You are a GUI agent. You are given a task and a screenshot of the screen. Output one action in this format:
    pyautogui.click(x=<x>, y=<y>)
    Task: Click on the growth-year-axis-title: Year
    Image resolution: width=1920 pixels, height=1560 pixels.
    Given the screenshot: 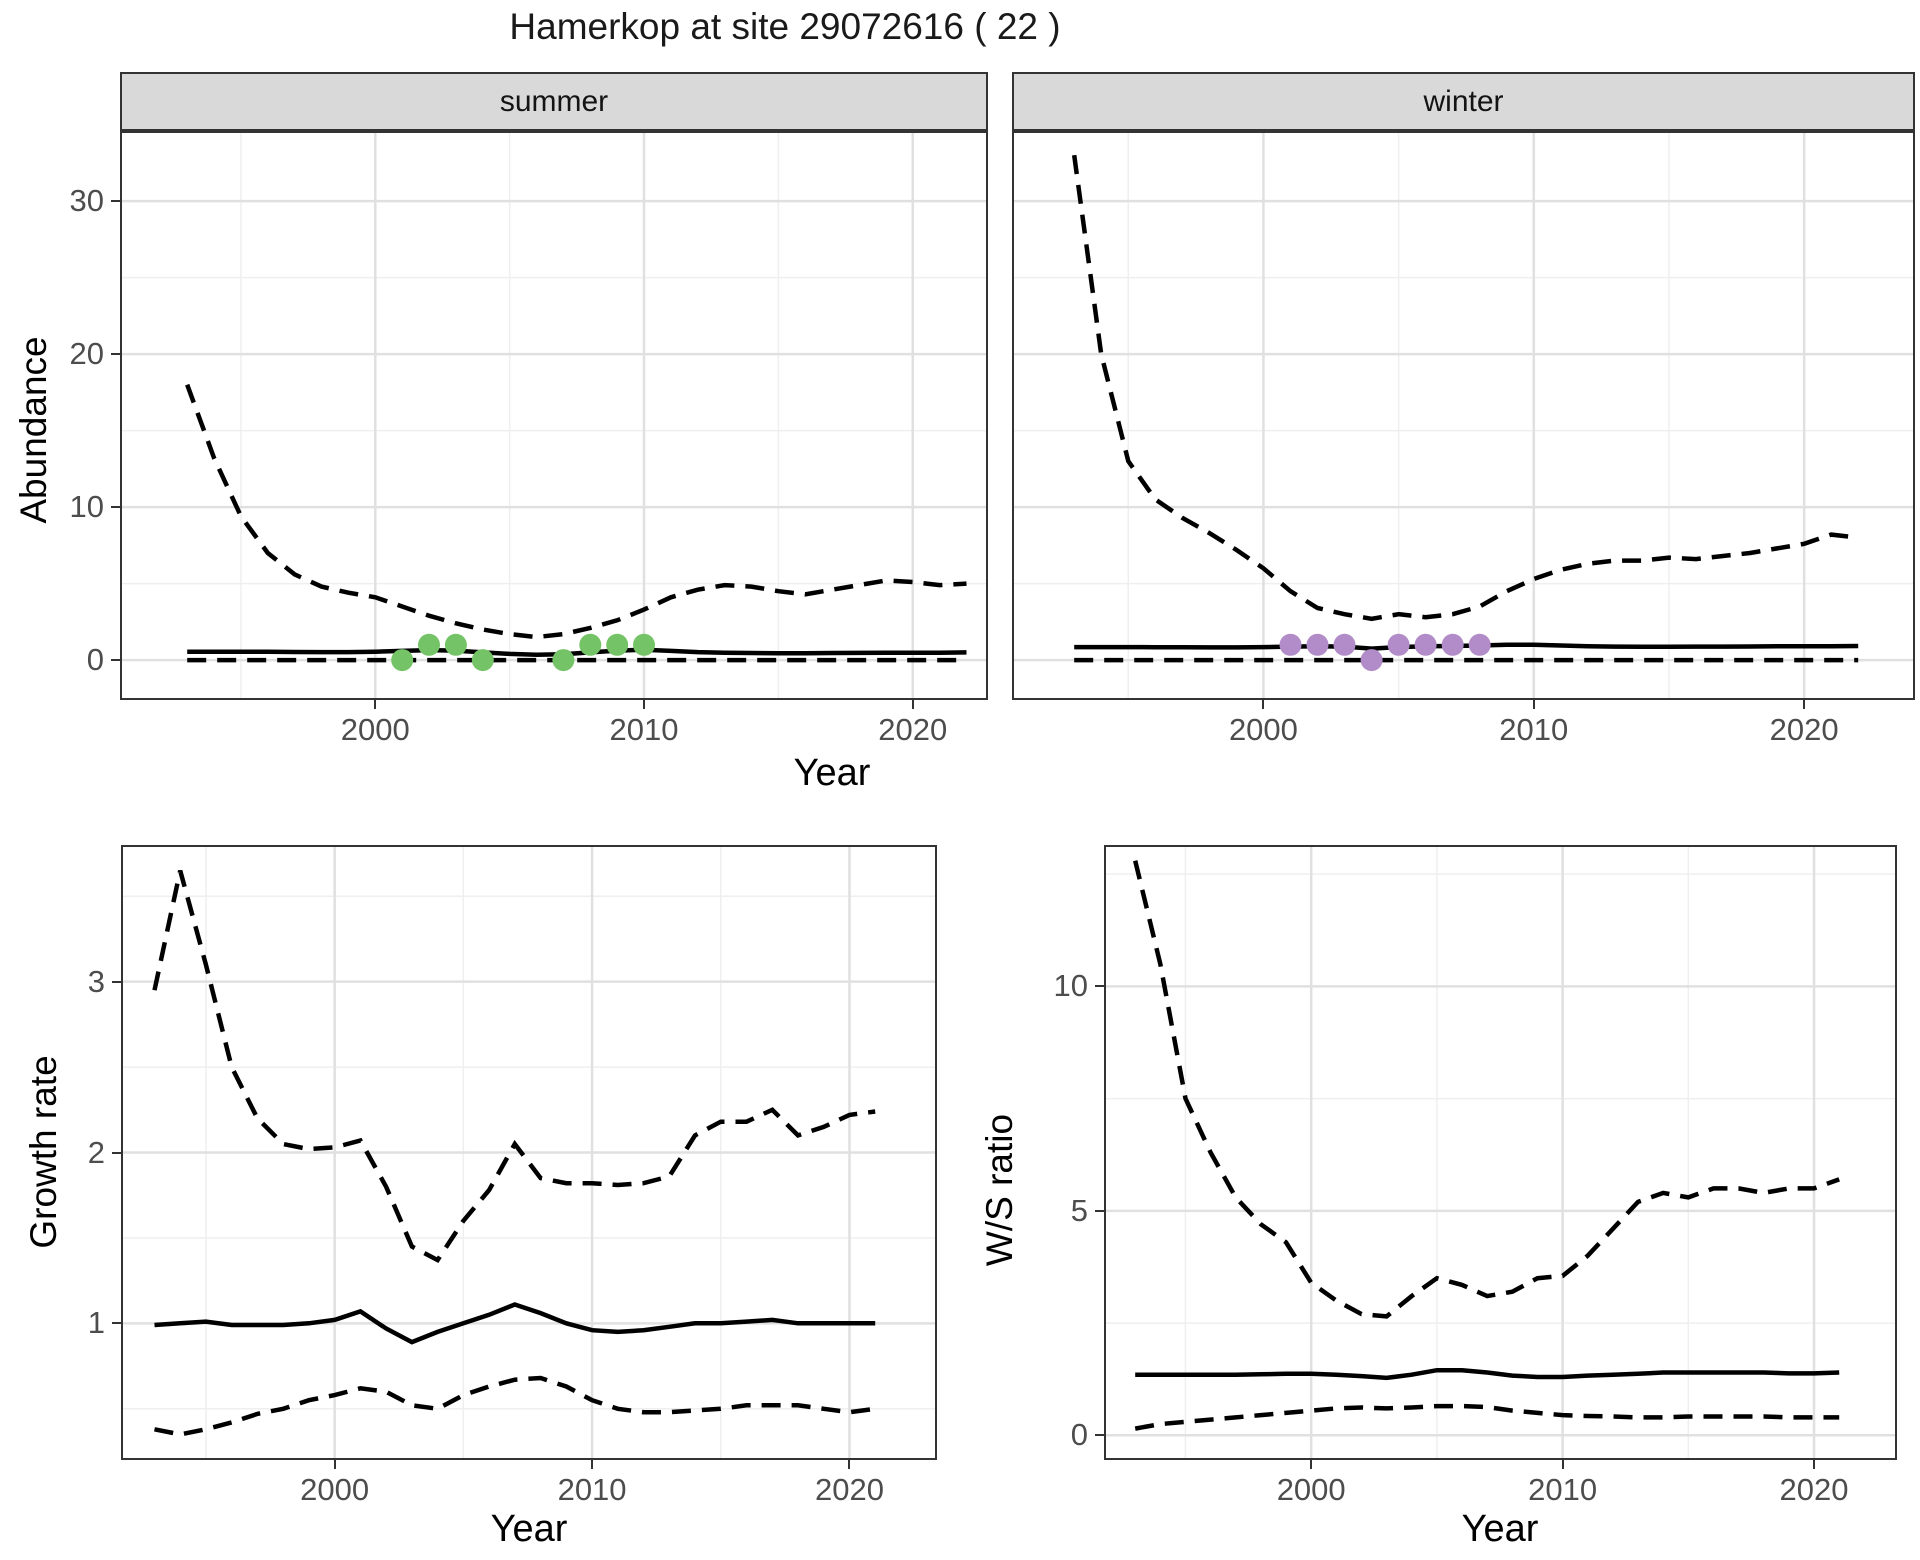 What is the action you would take?
    pyautogui.click(x=529, y=1529)
    